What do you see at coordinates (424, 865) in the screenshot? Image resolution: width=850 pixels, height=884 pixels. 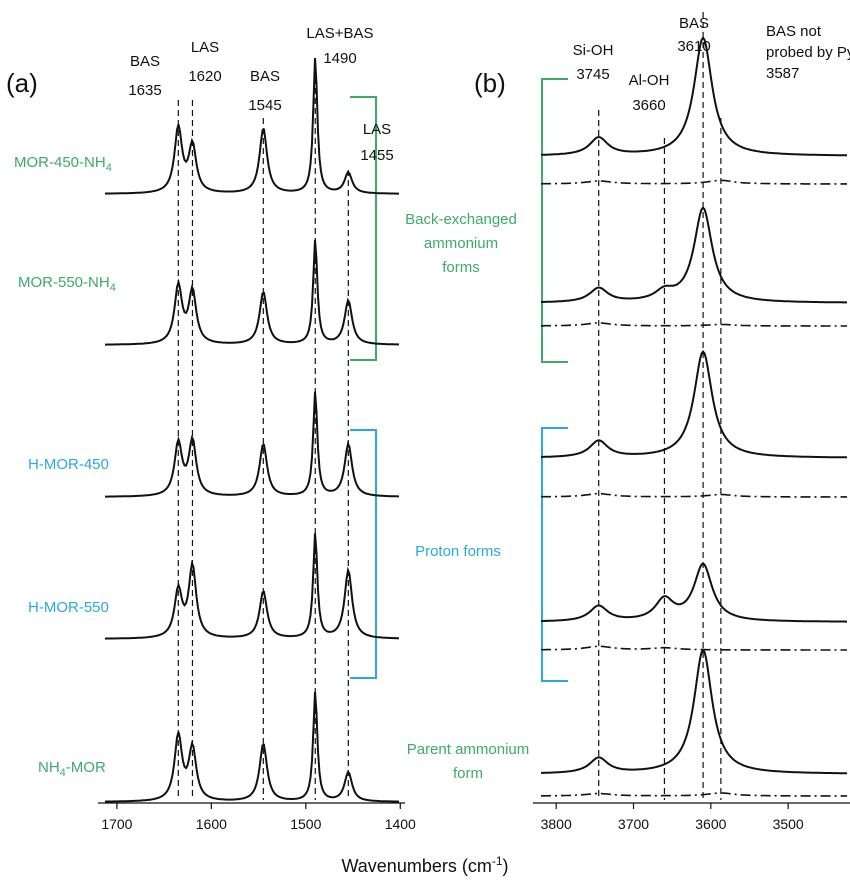 I see `x-axis-title: Wavenumbers (cm-1)` at bounding box center [424, 865].